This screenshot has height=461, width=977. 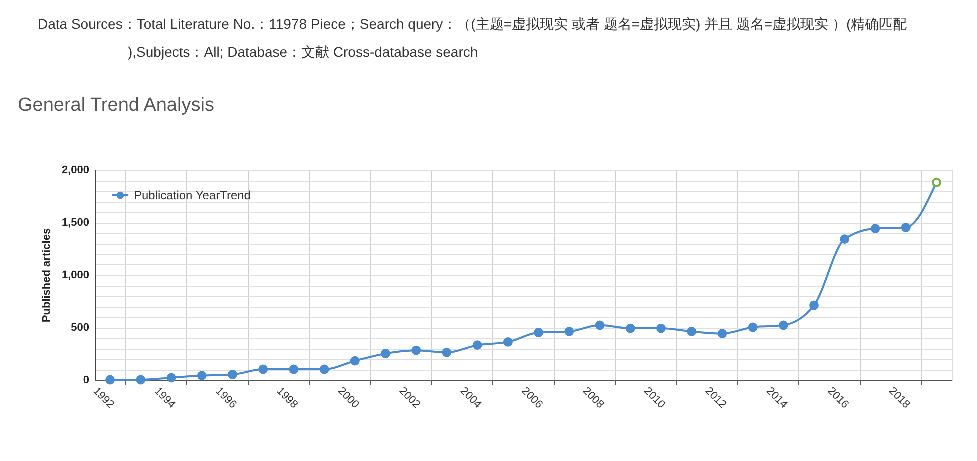 What do you see at coordinates (76, 170) in the screenshot?
I see `y-tick-label: 2,000` at bounding box center [76, 170].